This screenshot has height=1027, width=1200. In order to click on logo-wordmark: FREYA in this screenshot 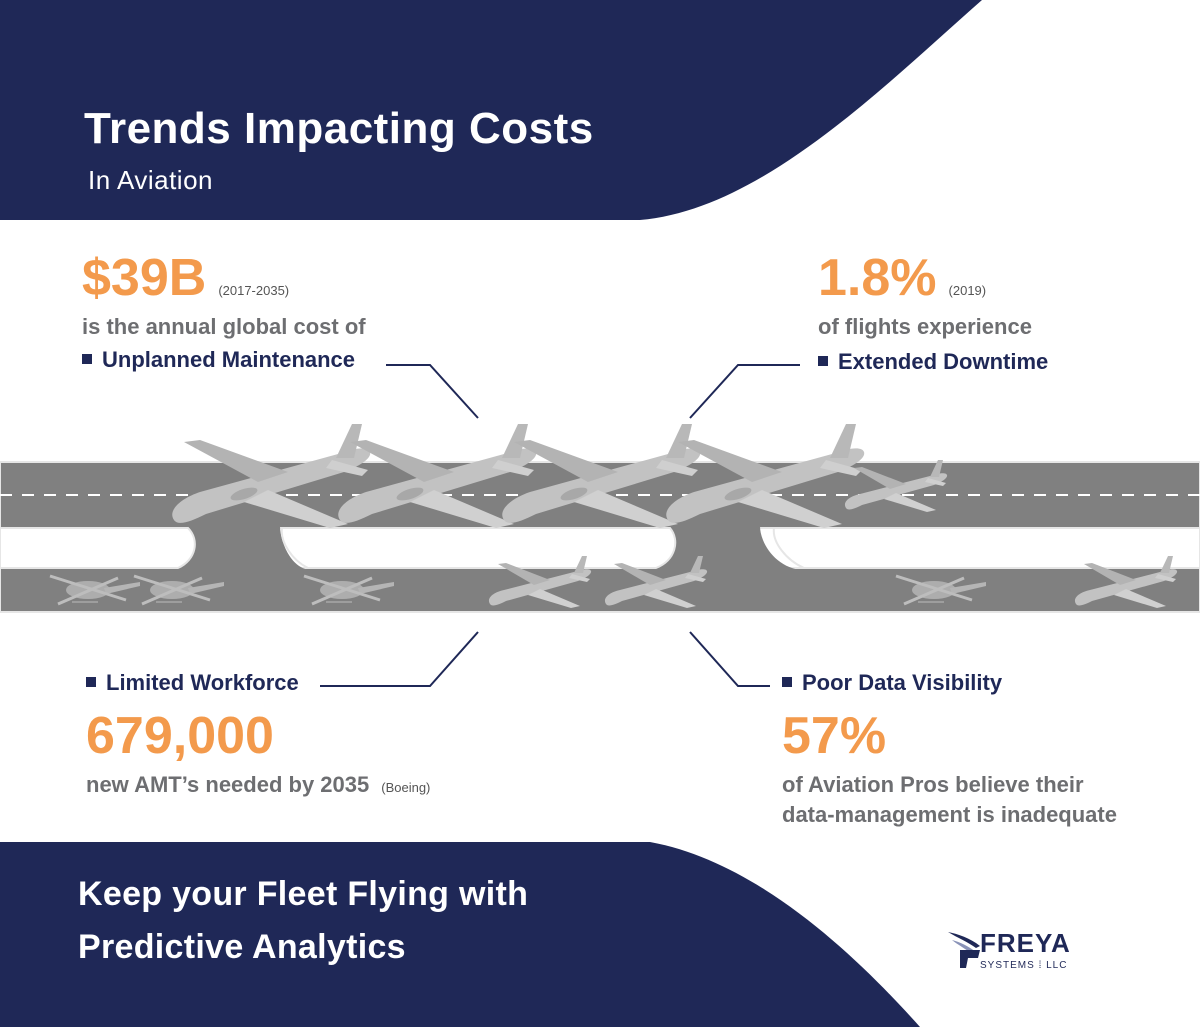, I will do `click(1025, 943)`.